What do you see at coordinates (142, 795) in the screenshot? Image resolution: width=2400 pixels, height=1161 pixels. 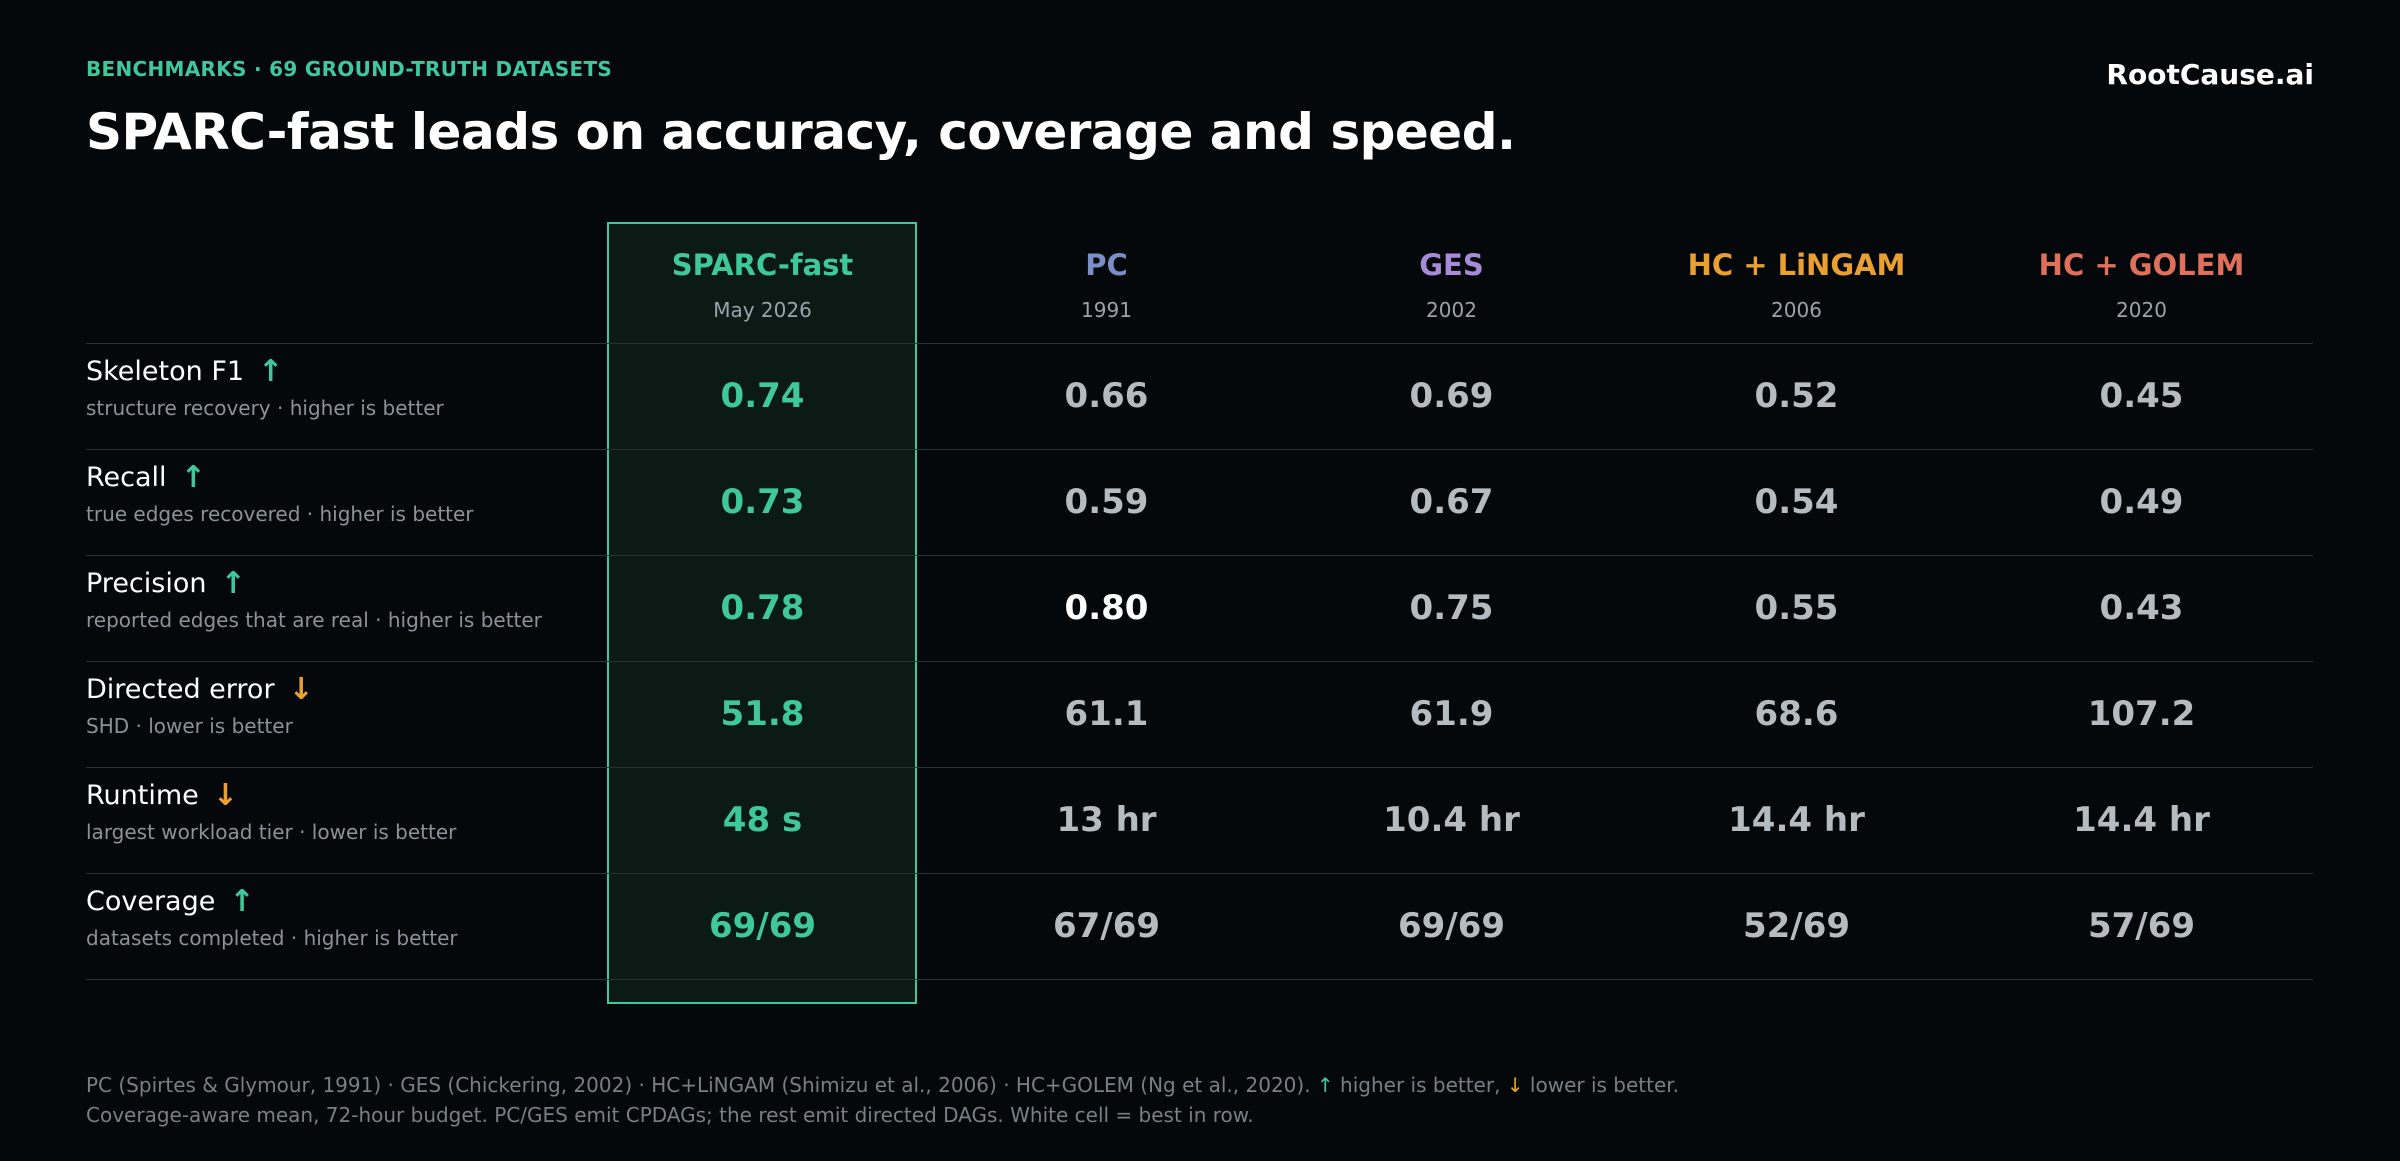 I see `metric-name-text: Runtime` at bounding box center [142, 795].